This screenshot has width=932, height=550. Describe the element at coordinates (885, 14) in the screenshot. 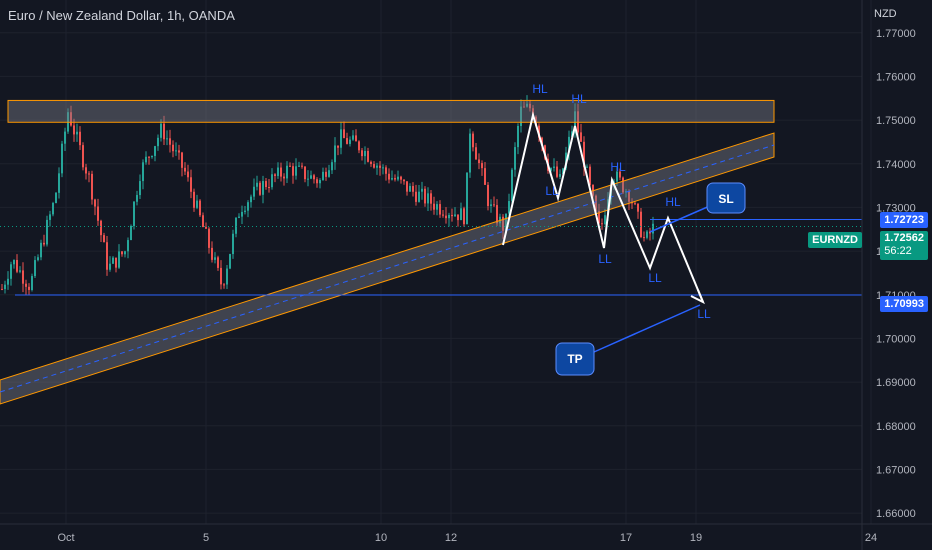

I see `axis-currency-label: NZD` at that location.